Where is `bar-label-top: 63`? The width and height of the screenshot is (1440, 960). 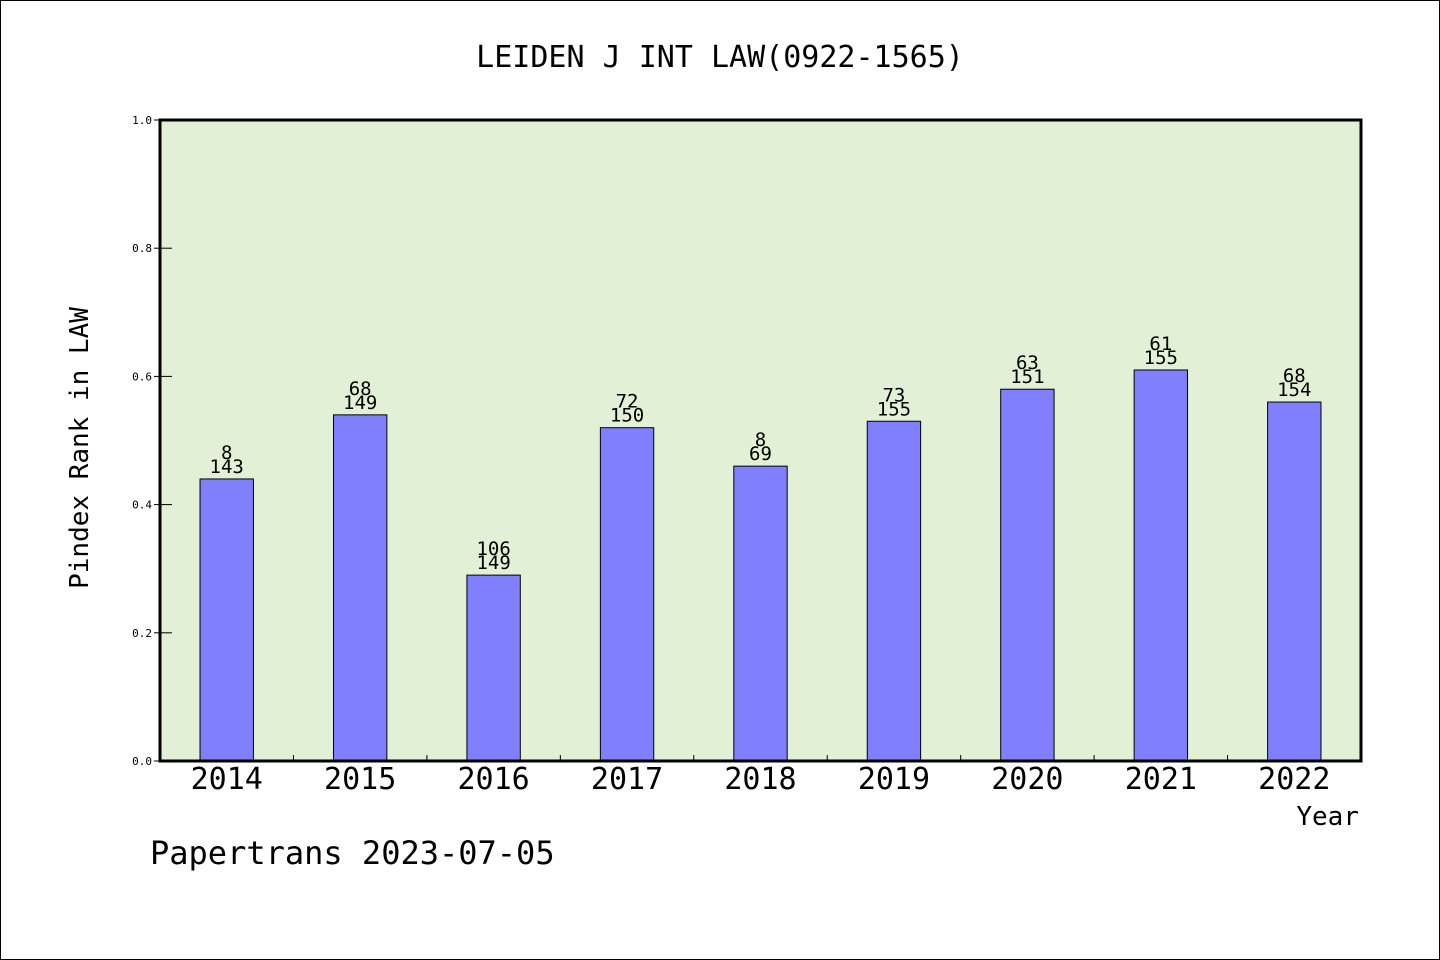
bar-label-top: 63 is located at coordinates (1027, 363).